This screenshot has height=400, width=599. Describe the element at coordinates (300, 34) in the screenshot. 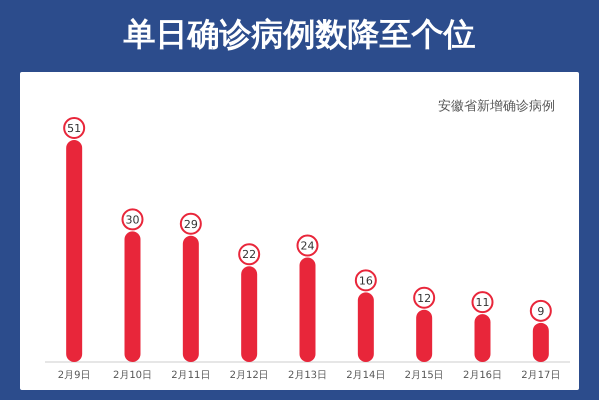

I see `title: 单日确诊病例数降至个位` at that location.